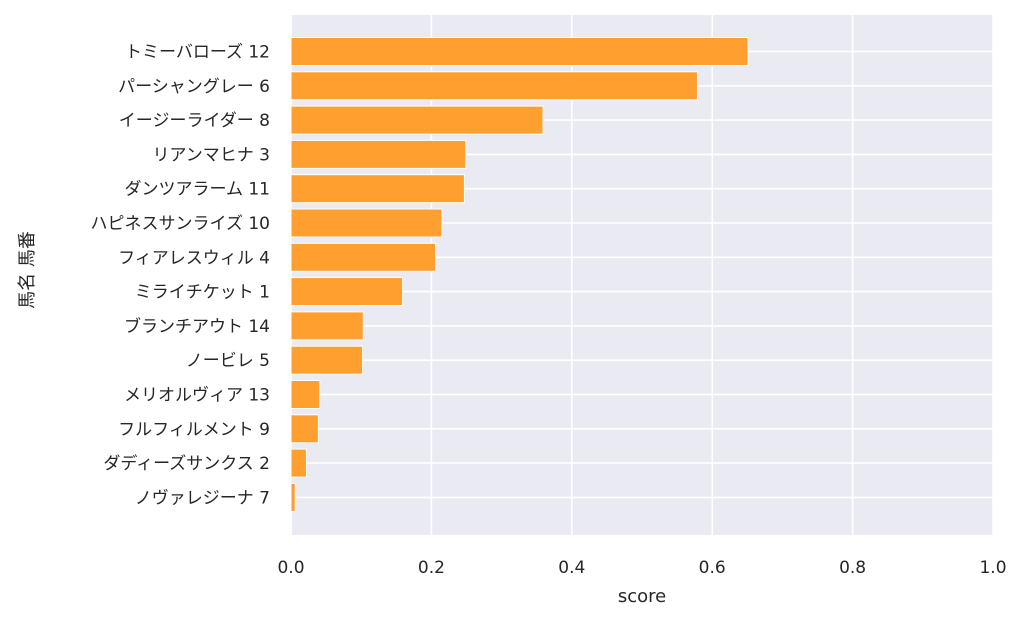  What do you see at coordinates (202, 293) in the screenshot?
I see `category-label: ミライチケット 1` at bounding box center [202, 293].